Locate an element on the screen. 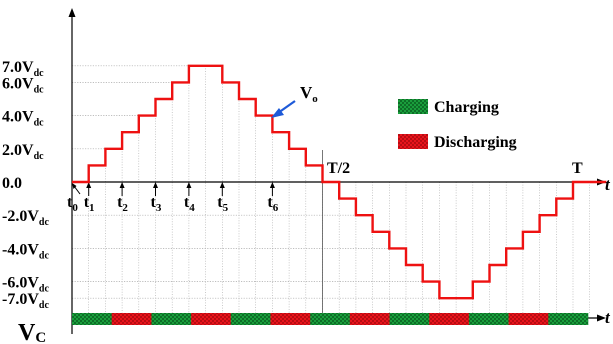  time-mark-label: t3 is located at coordinates (156, 204).